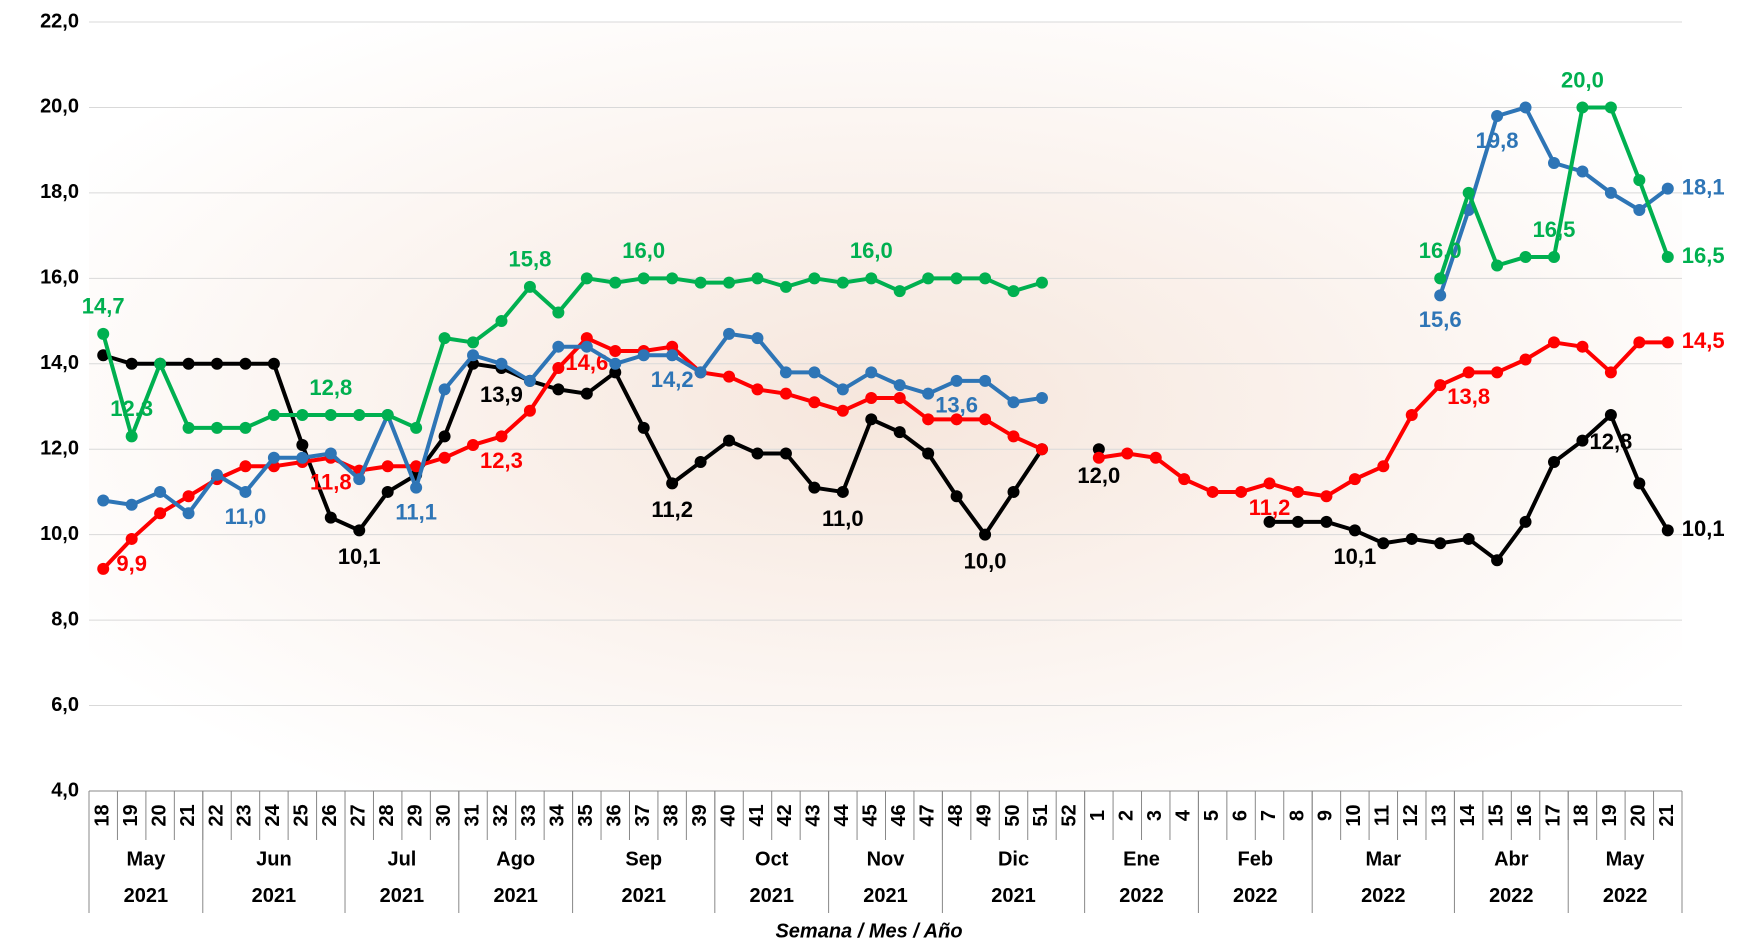  Describe the element at coordinates (131, 815) in the screenshot. I see `x-tick-label: 19` at that location.